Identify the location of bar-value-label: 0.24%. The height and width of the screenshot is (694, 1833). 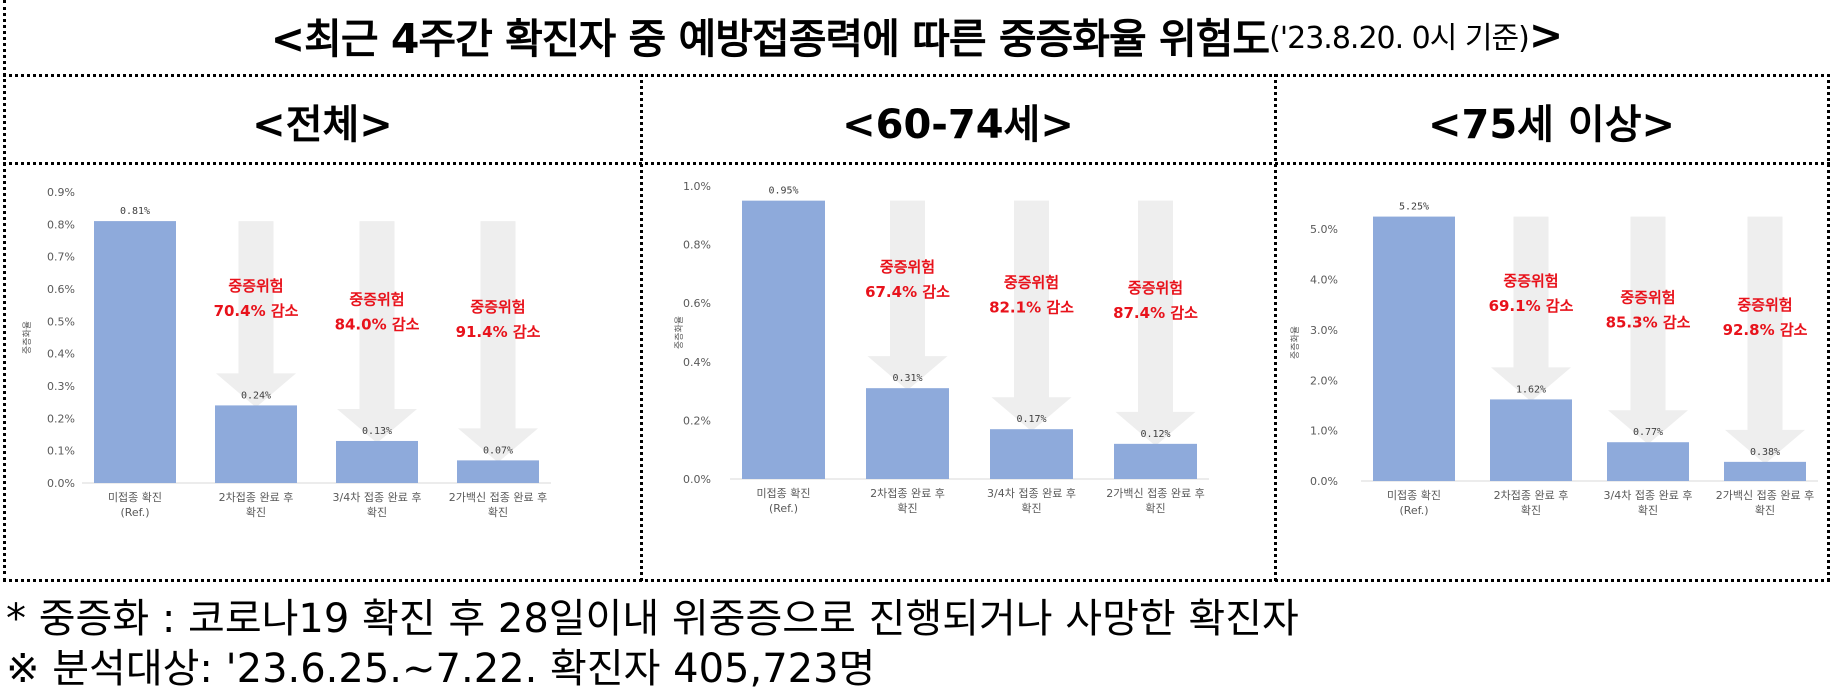
(256, 395).